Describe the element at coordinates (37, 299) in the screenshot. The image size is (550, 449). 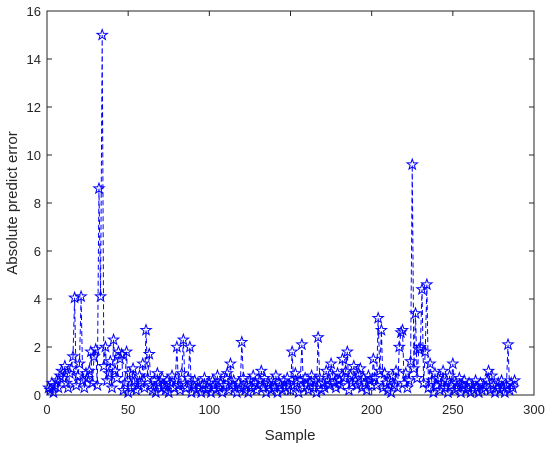
I see `y-tick-label: 4` at that location.